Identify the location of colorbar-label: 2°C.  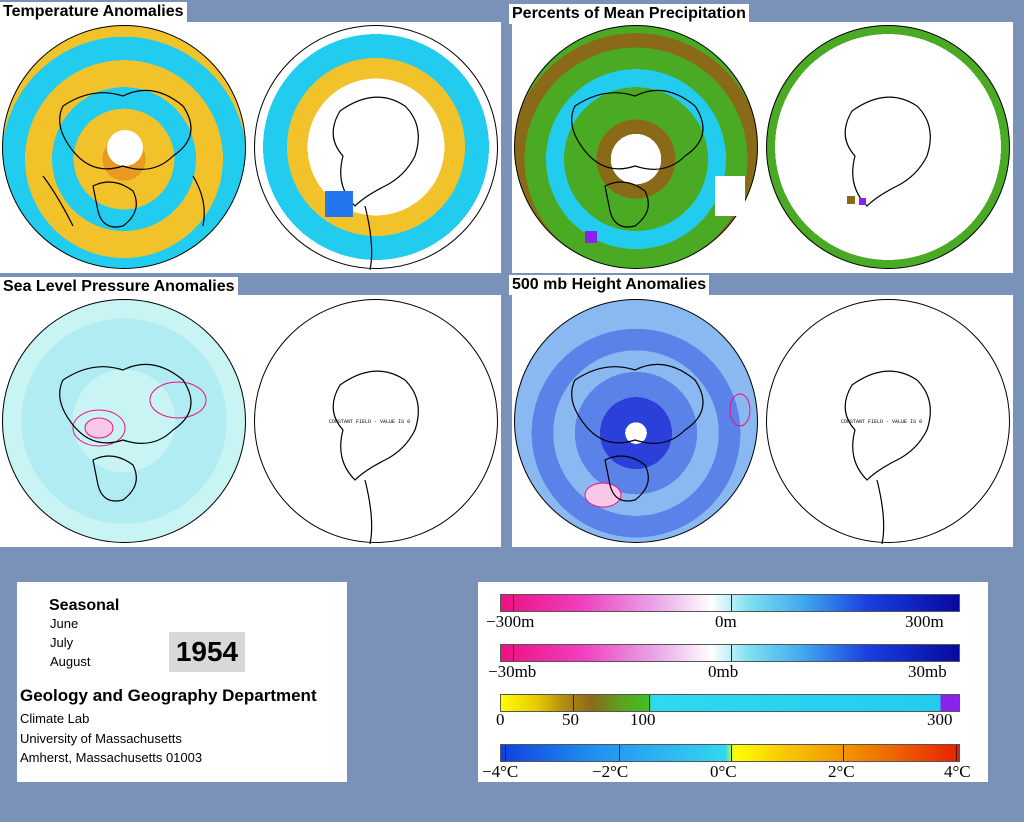
(841, 771).